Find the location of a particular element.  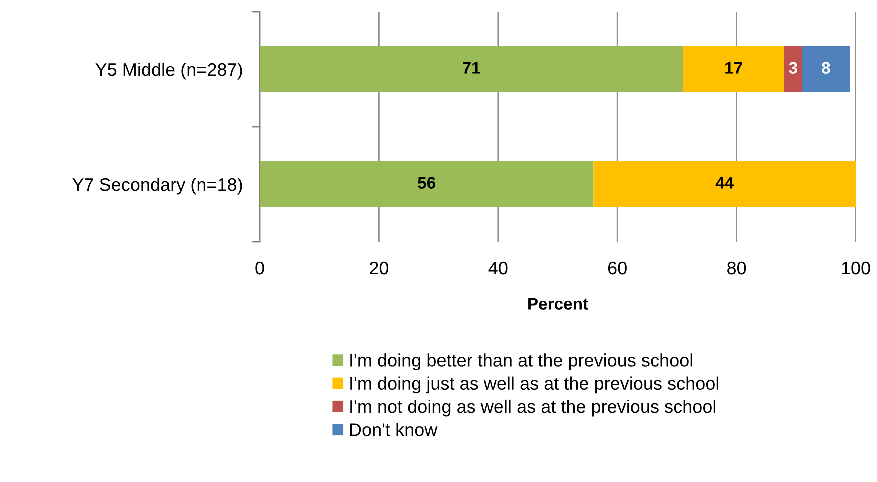

data-label: 3 is located at coordinates (793, 68).